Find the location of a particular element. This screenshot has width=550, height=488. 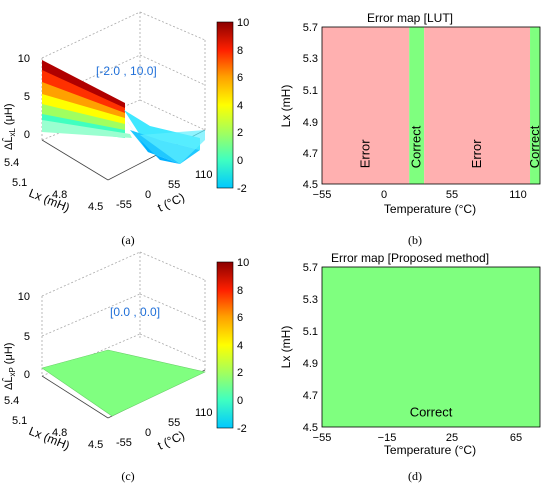

panel-c-ylabel-main: ΔL̂xP(μH) is located at coordinates (9, 366).